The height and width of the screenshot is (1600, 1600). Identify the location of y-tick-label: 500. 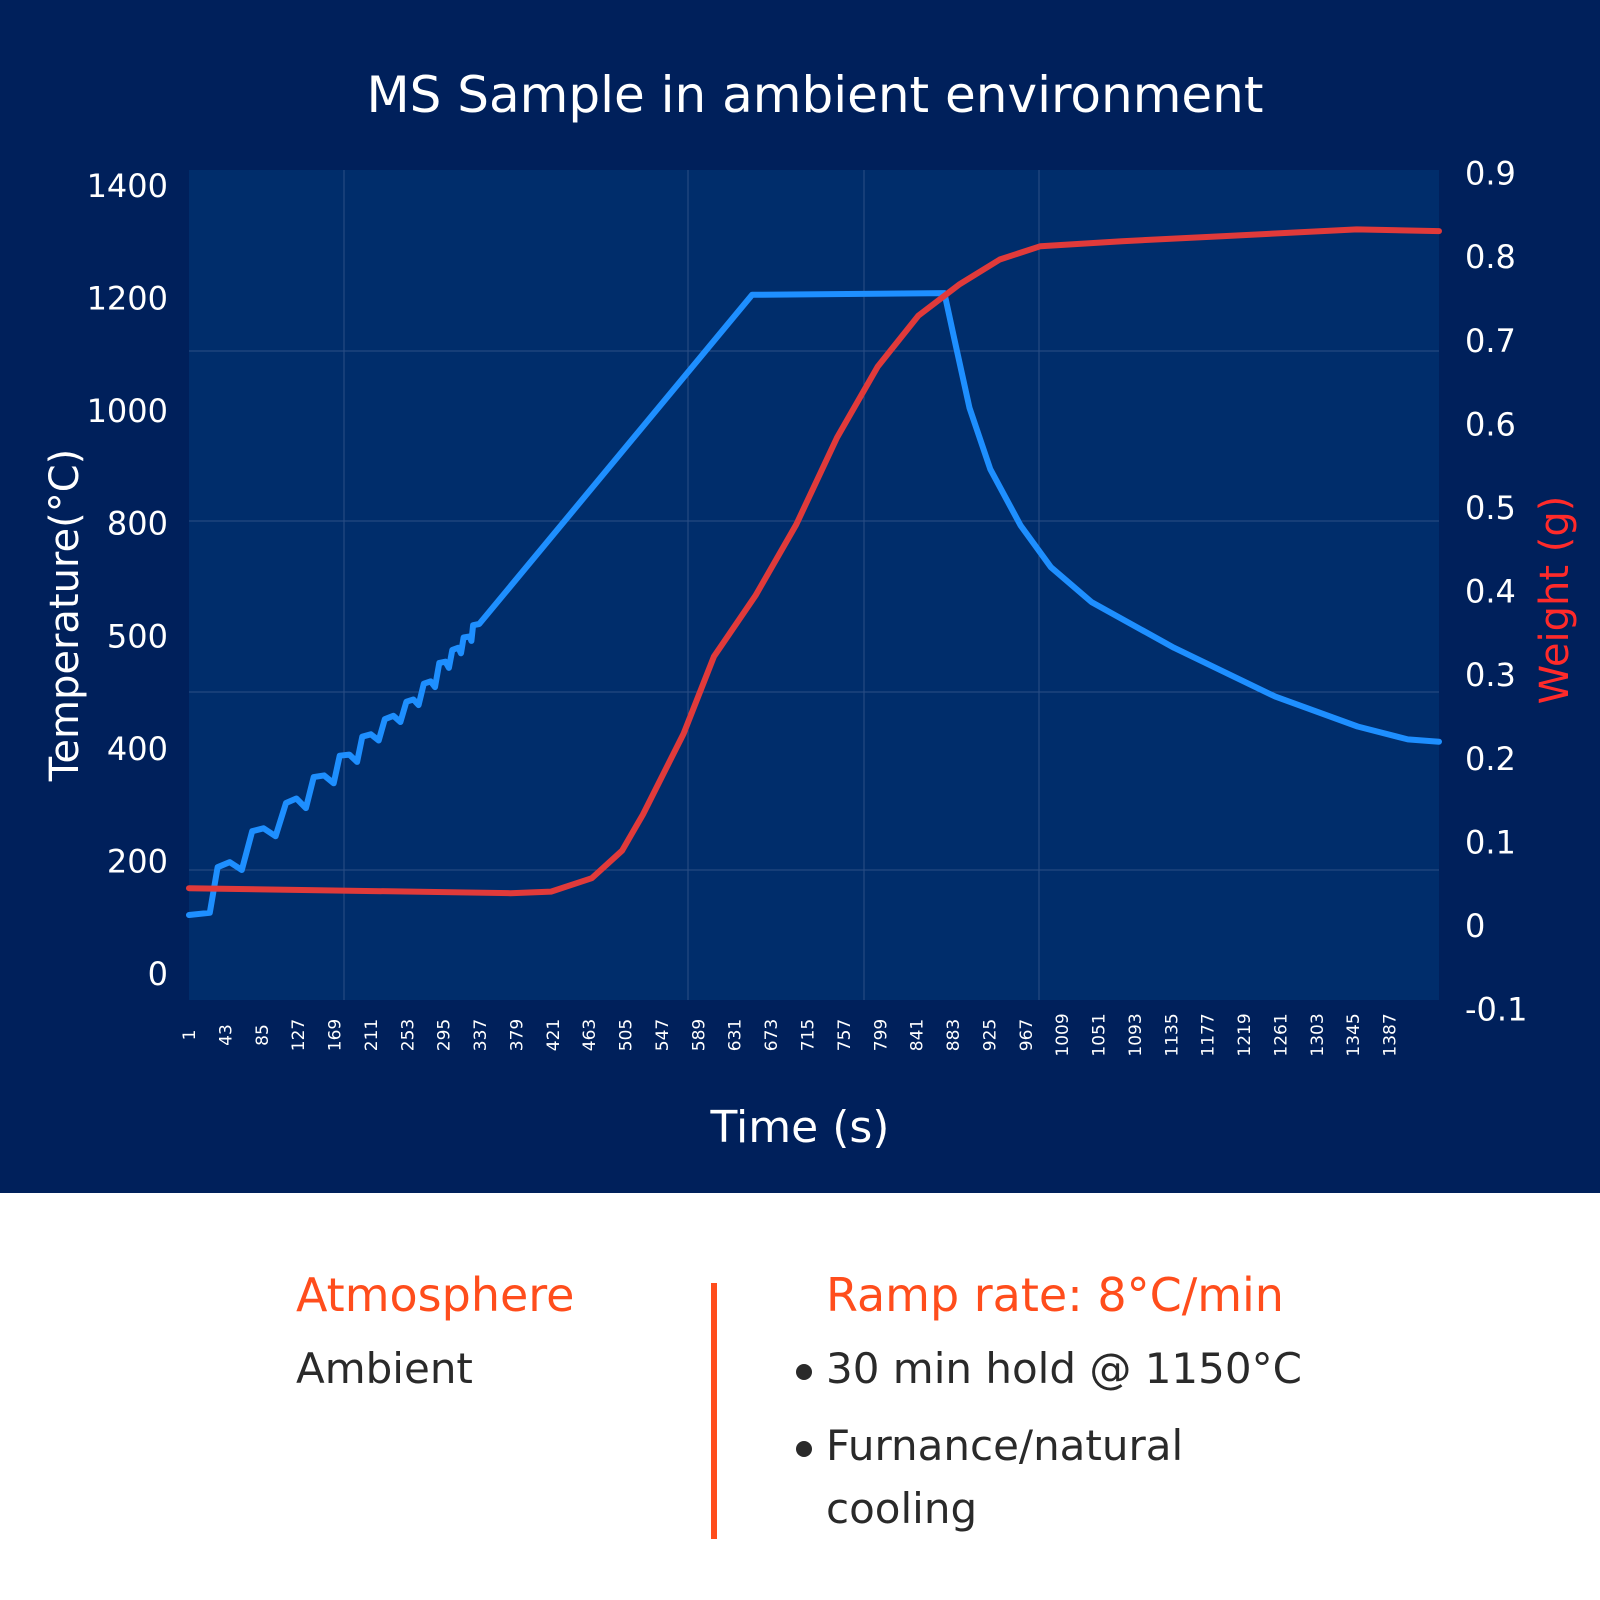
(137, 636).